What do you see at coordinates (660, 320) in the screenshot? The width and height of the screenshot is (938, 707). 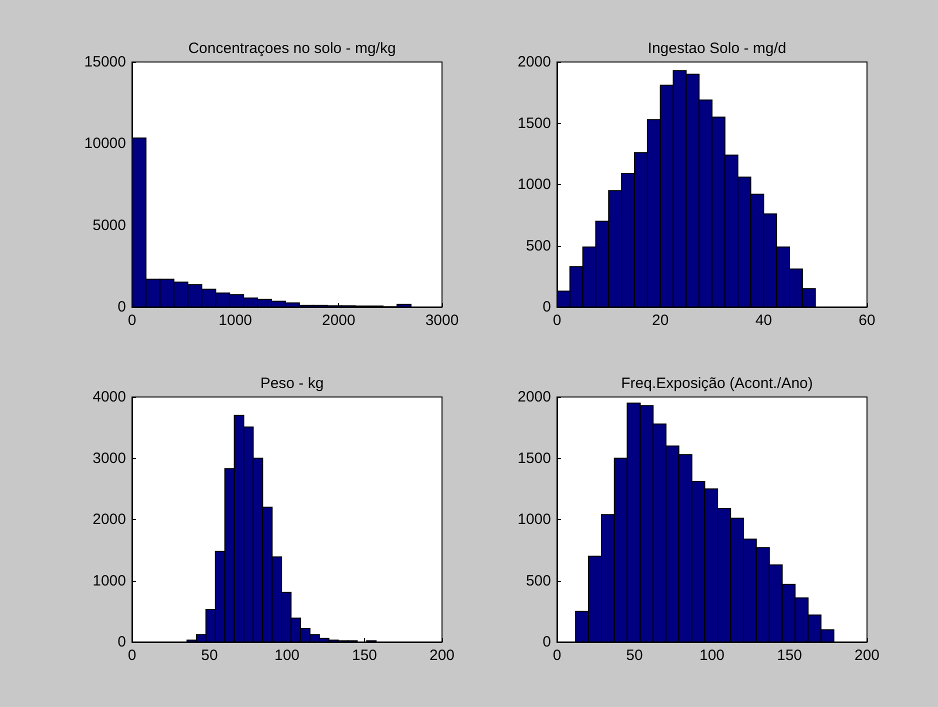 I see `x-tick-label: 20` at bounding box center [660, 320].